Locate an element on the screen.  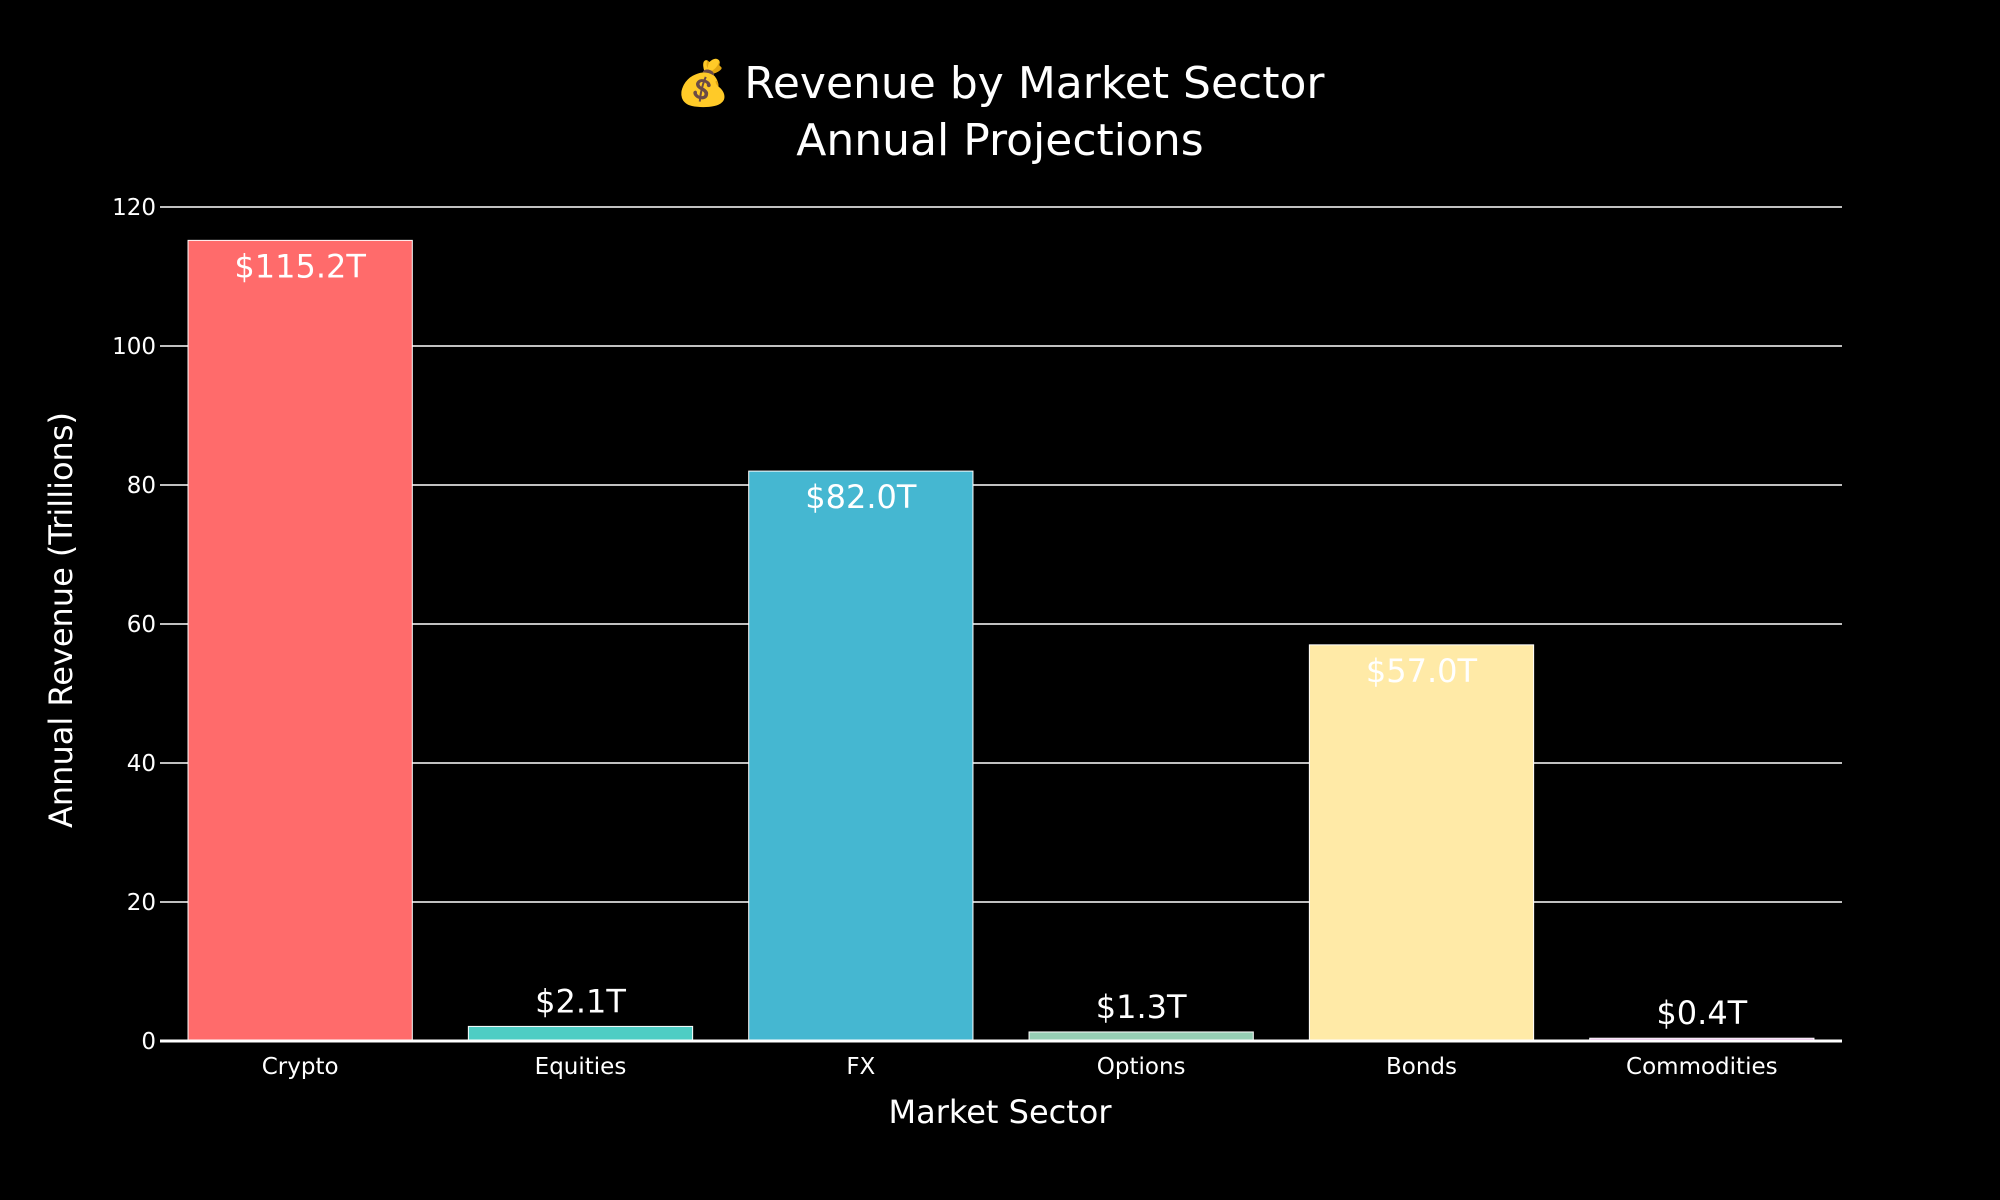
x-axis-ticks: Crypto Equities FX Options Bonds Commodities is located at coordinates (1020, 1067).